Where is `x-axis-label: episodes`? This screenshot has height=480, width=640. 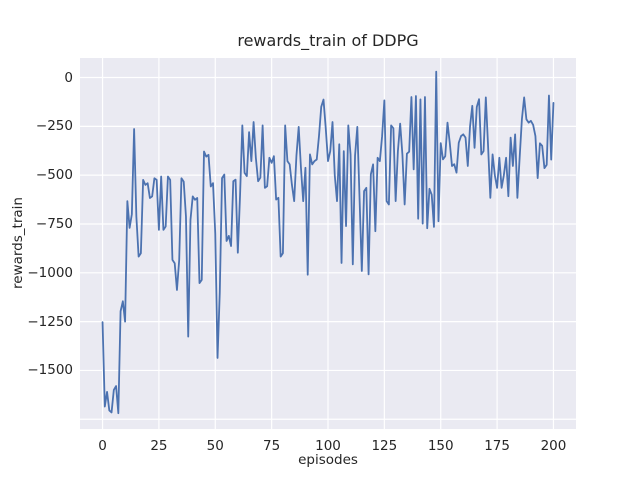
x-axis-label: episodes is located at coordinates (328, 460).